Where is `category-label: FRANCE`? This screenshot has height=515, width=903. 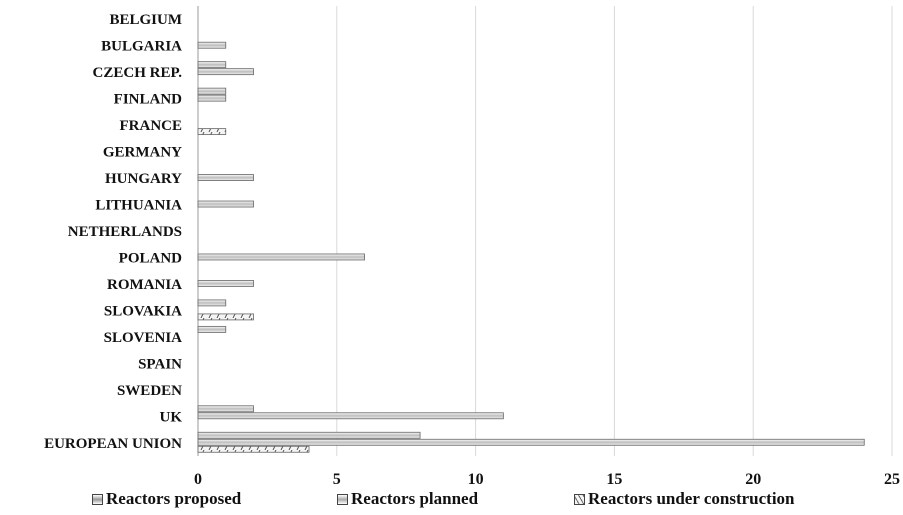 category-label: FRANCE is located at coordinates (151, 126).